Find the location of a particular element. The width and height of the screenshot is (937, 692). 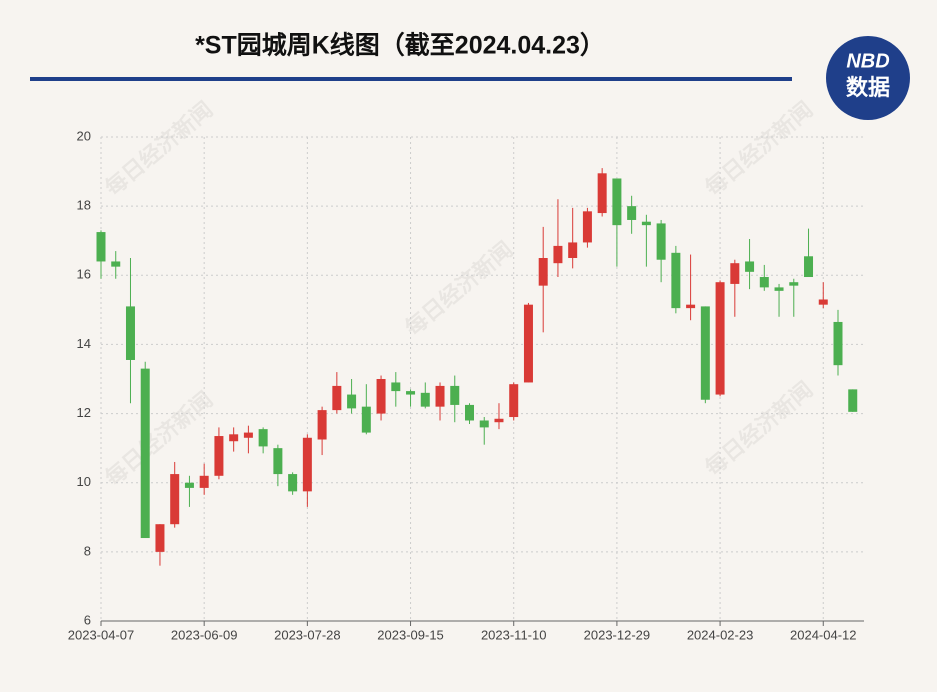

y-tick-label: 14 is located at coordinates (84, 343).